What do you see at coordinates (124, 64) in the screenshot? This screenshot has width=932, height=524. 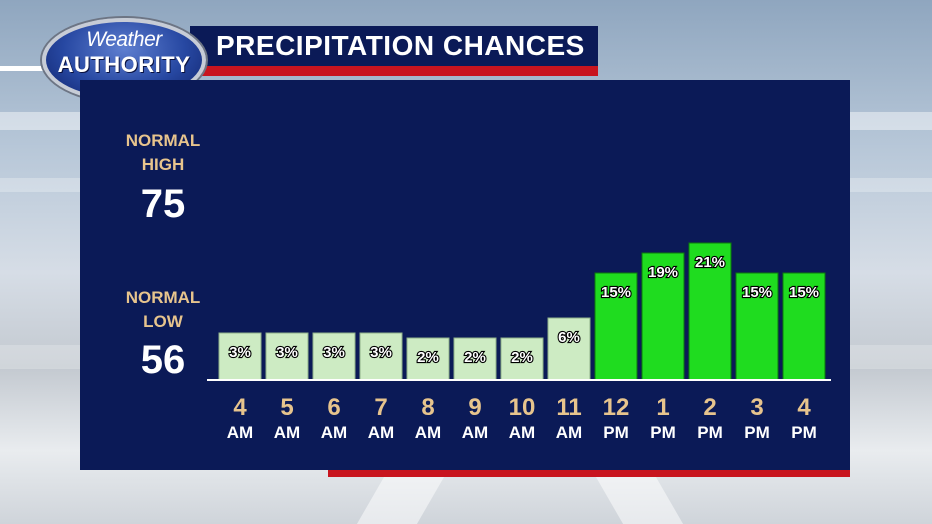 I see `logo-text-authority: AUTHORITY` at bounding box center [124, 64].